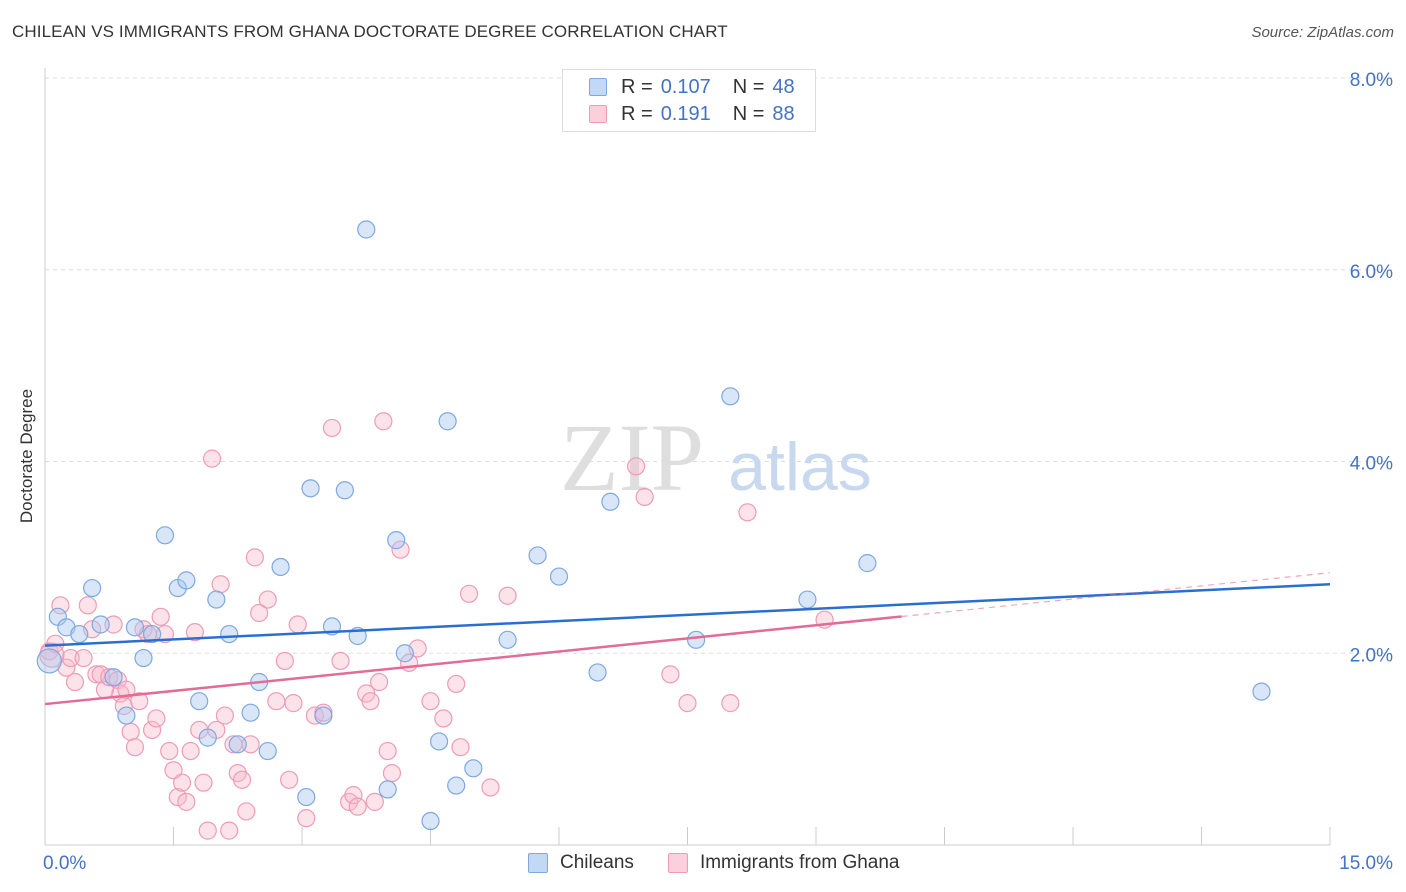 The width and height of the screenshot is (1406, 892). Describe the element at coordinates (1322, 32) in the screenshot. I see `source-credit: Source: ZipAtlas.com` at that location.